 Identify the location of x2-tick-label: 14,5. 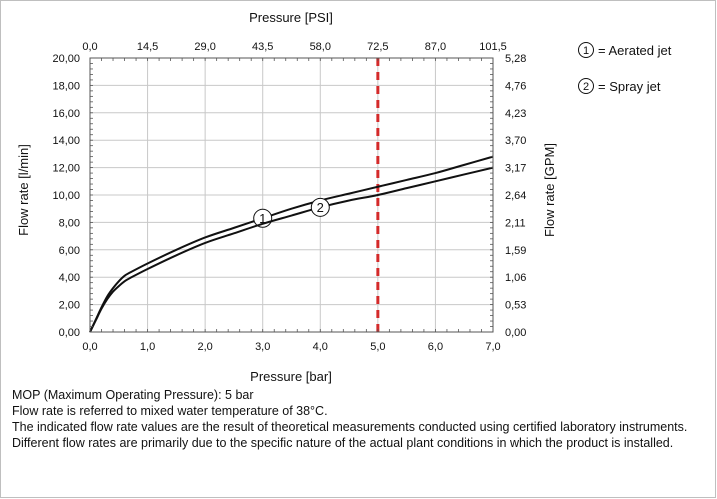
(147, 47).